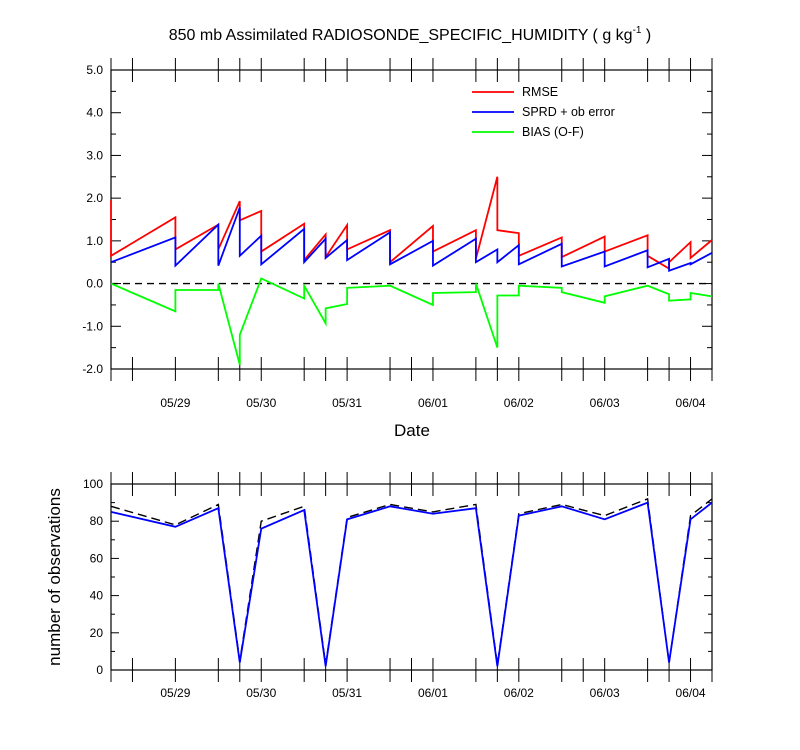 Image resolution: width=800 pixels, height=750 pixels. Describe the element at coordinates (97, 596) in the screenshot. I see `bottom-y-tick-label: 40` at that location.